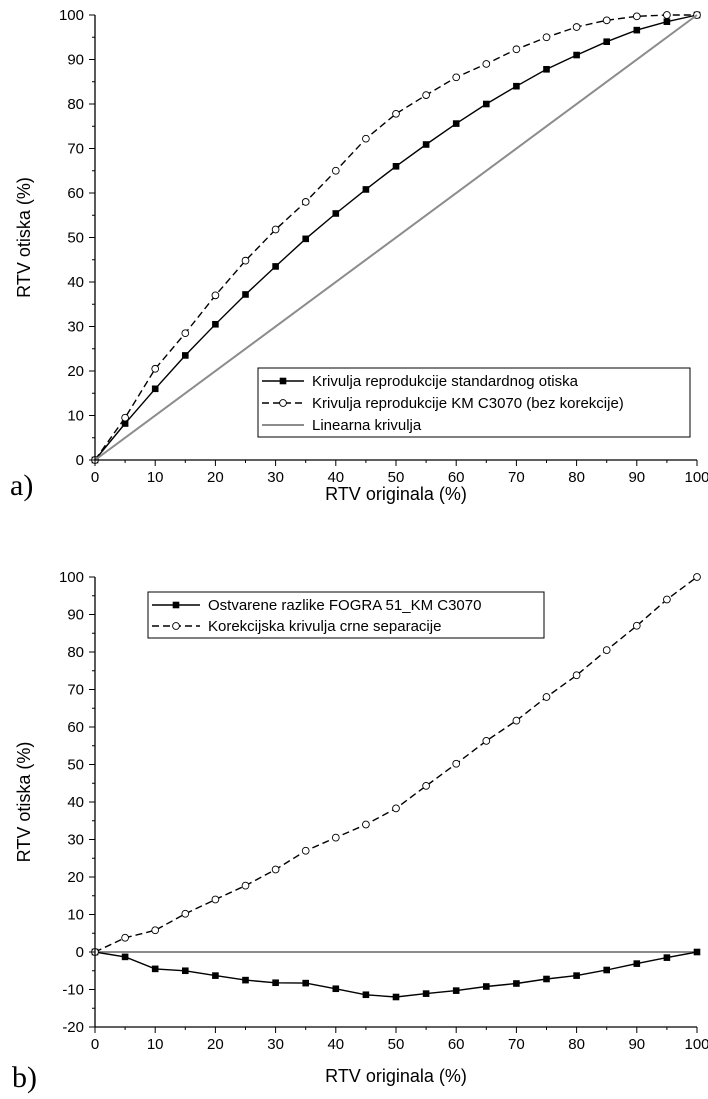  I want to click on y-tick-label: 20, so click(75, 371).